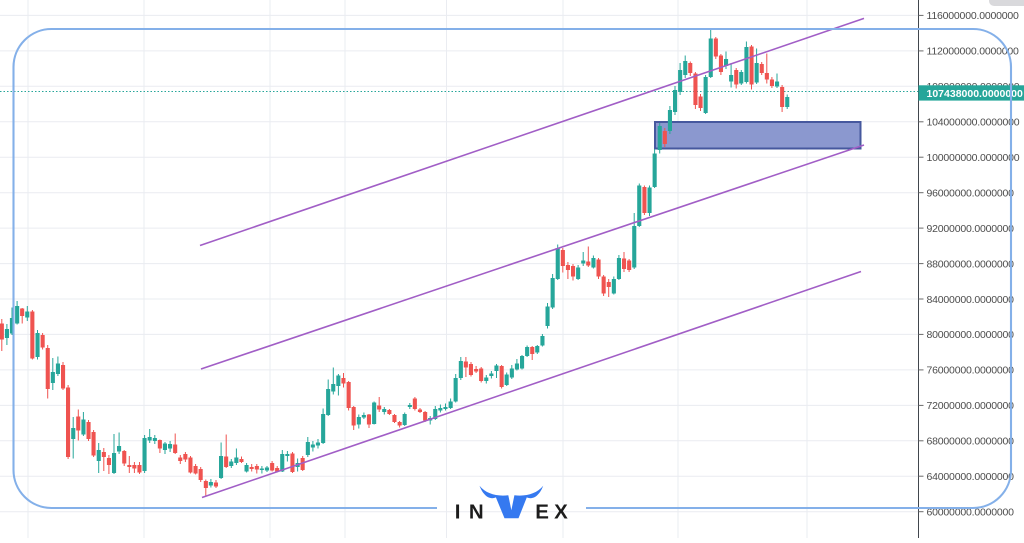 Image resolution: width=1024 pixels, height=543 pixels. What do you see at coordinates (971, 406) in the screenshot?
I see `svg-text: 72000000.0000000` at bounding box center [971, 406].